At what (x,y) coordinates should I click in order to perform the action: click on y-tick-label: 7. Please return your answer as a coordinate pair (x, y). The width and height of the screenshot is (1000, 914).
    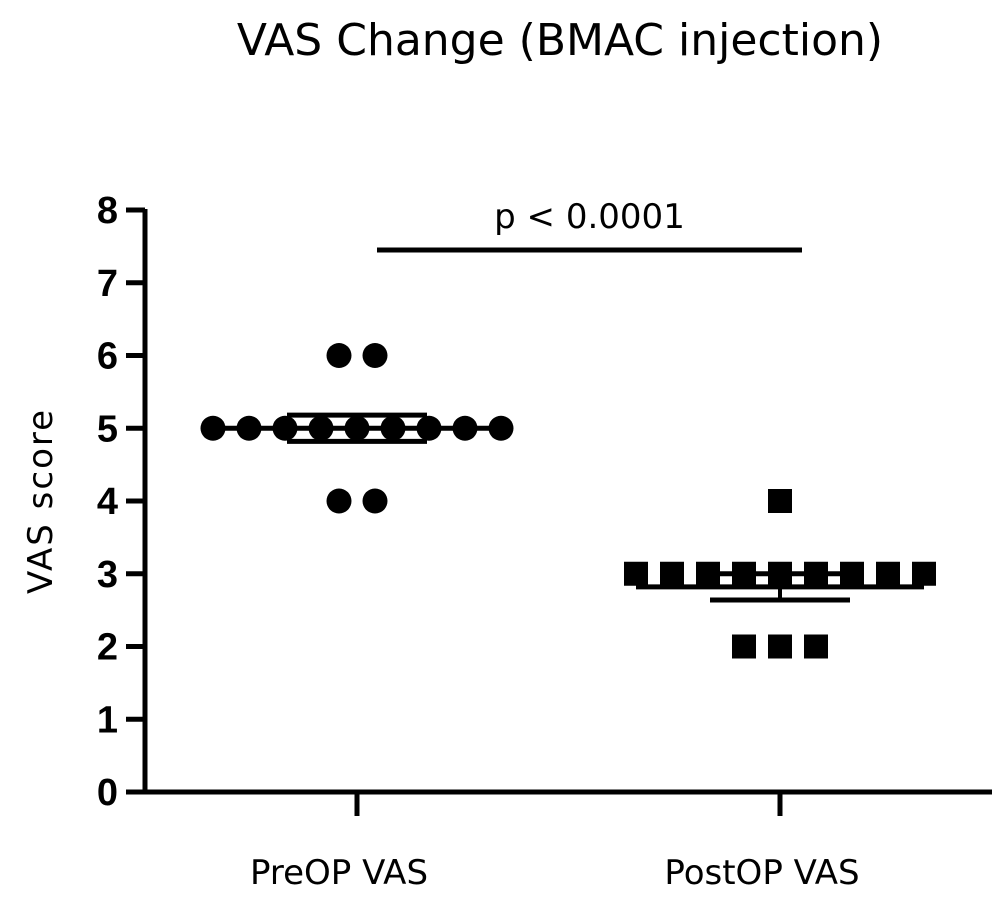
    Looking at the image, I should click on (107, 284).